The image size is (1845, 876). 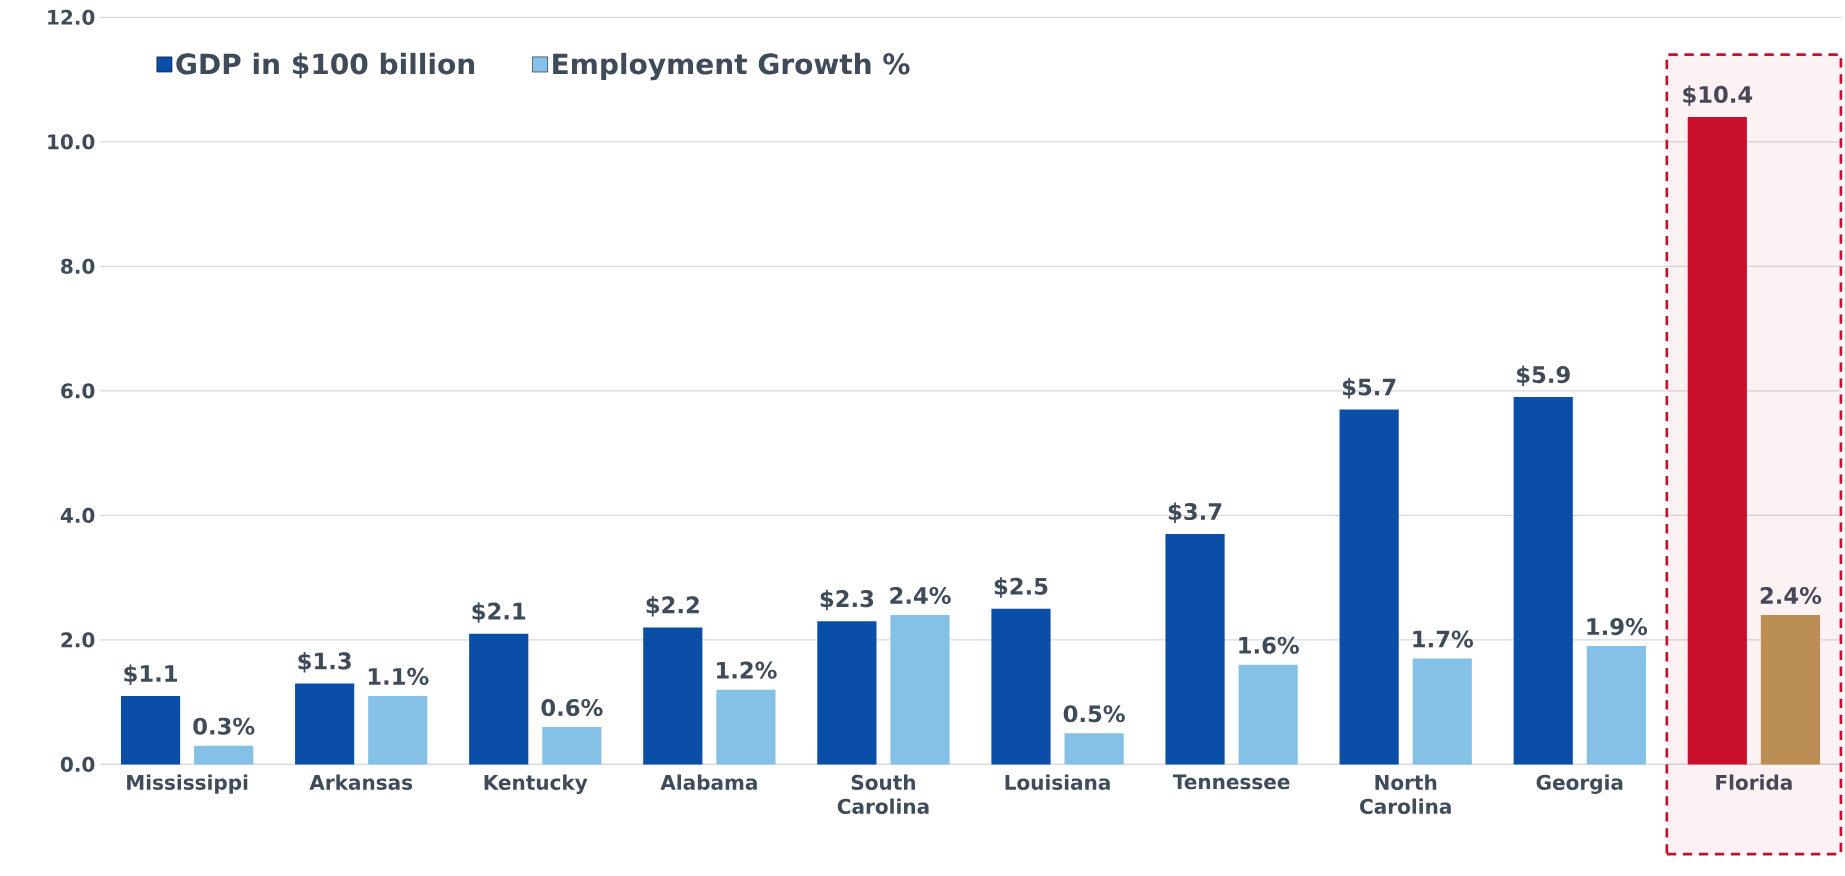 I want to click on data-label: 1.2%, so click(x=747, y=670).